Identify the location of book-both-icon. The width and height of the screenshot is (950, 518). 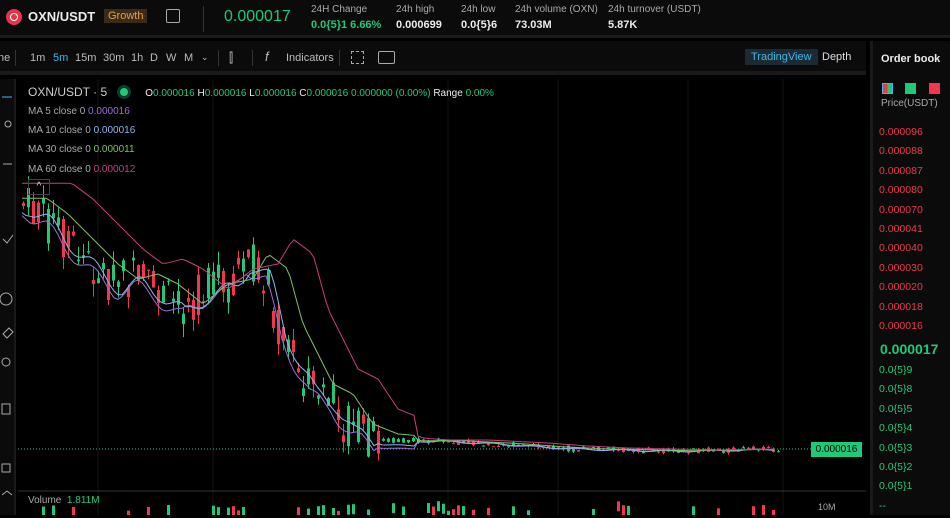
(887, 88).